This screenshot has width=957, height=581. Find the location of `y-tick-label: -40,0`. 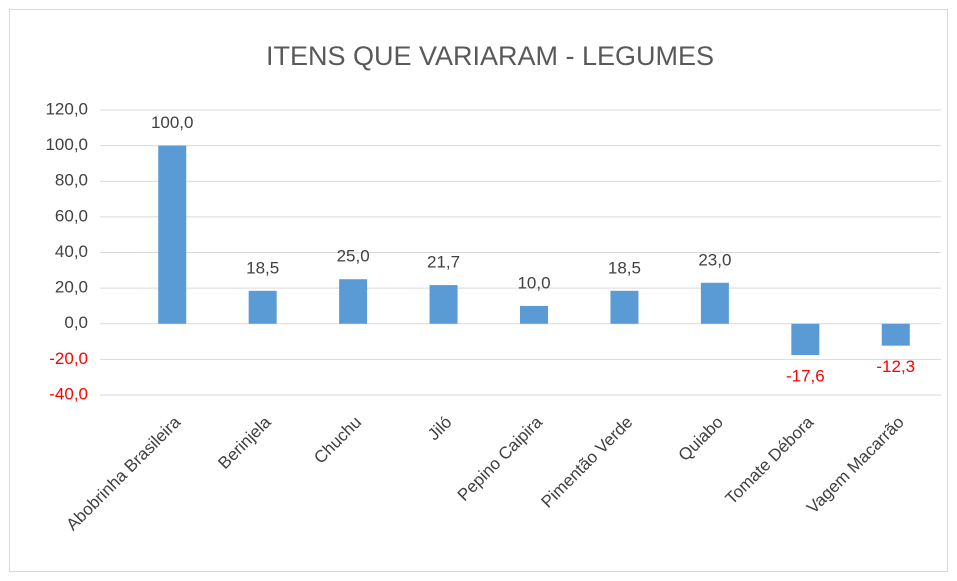

y-tick-label: -40,0 is located at coordinates (68, 393).